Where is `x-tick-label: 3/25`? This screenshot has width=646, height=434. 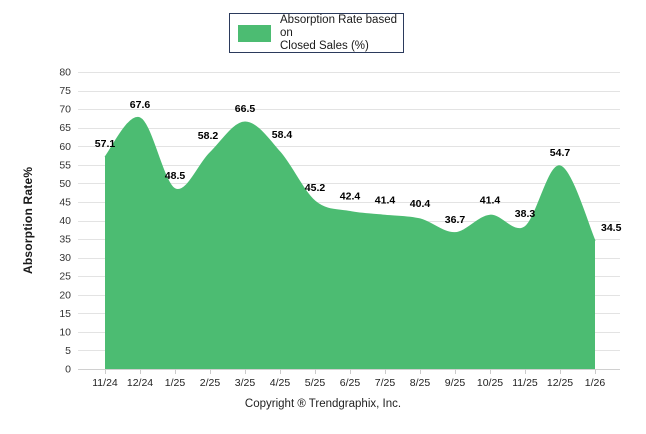 x-tick-label: 3/25 is located at coordinates (245, 383).